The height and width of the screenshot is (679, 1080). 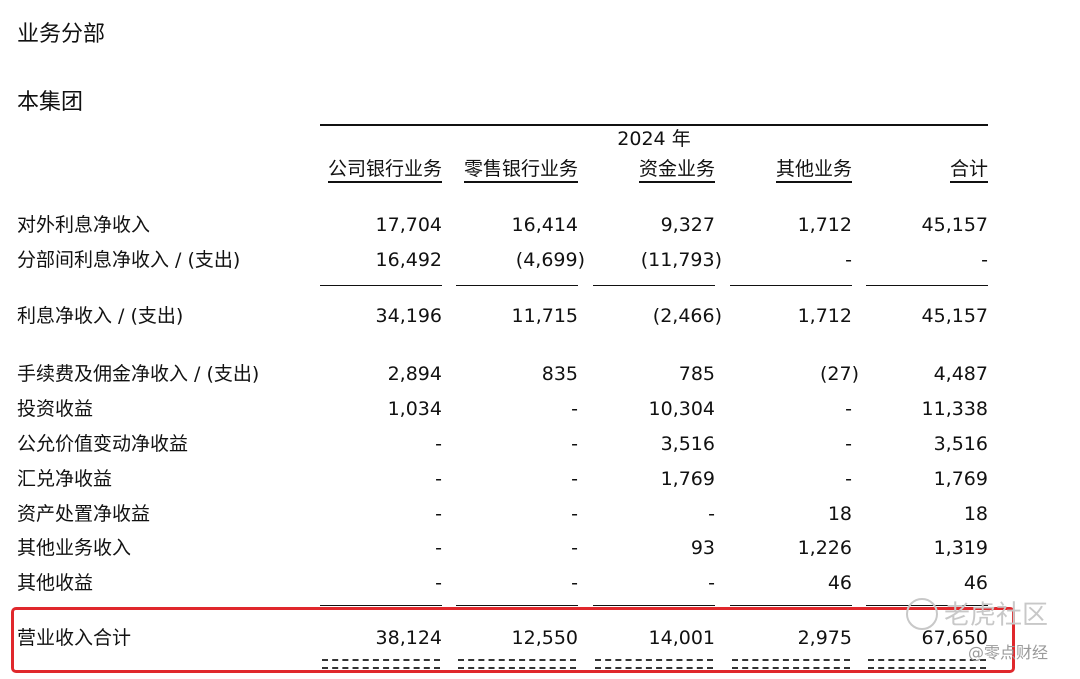 What do you see at coordinates (74, 638) in the screenshot?
I see `row-label: 营业收入合计` at bounding box center [74, 638].